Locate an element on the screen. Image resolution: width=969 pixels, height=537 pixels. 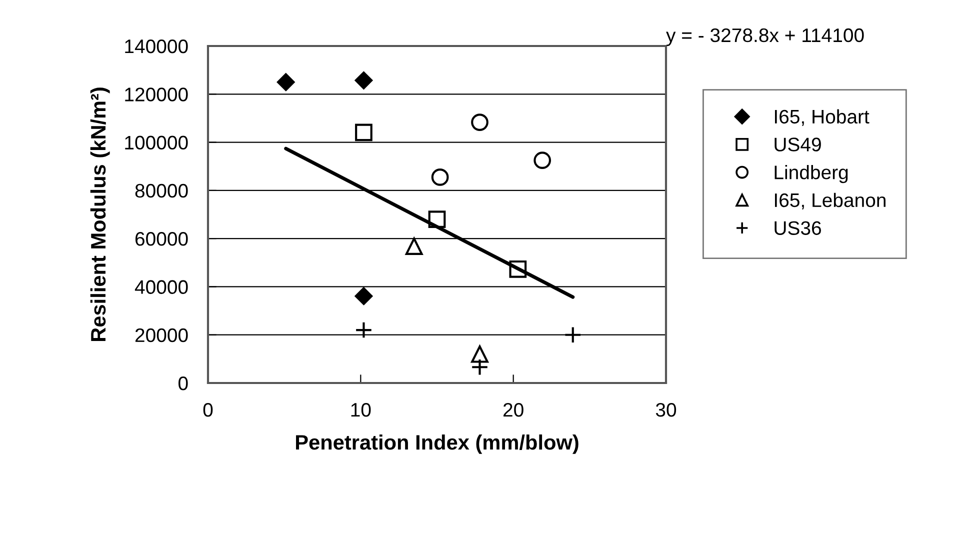
x-tick-label: 20 is located at coordinates (514, 409).